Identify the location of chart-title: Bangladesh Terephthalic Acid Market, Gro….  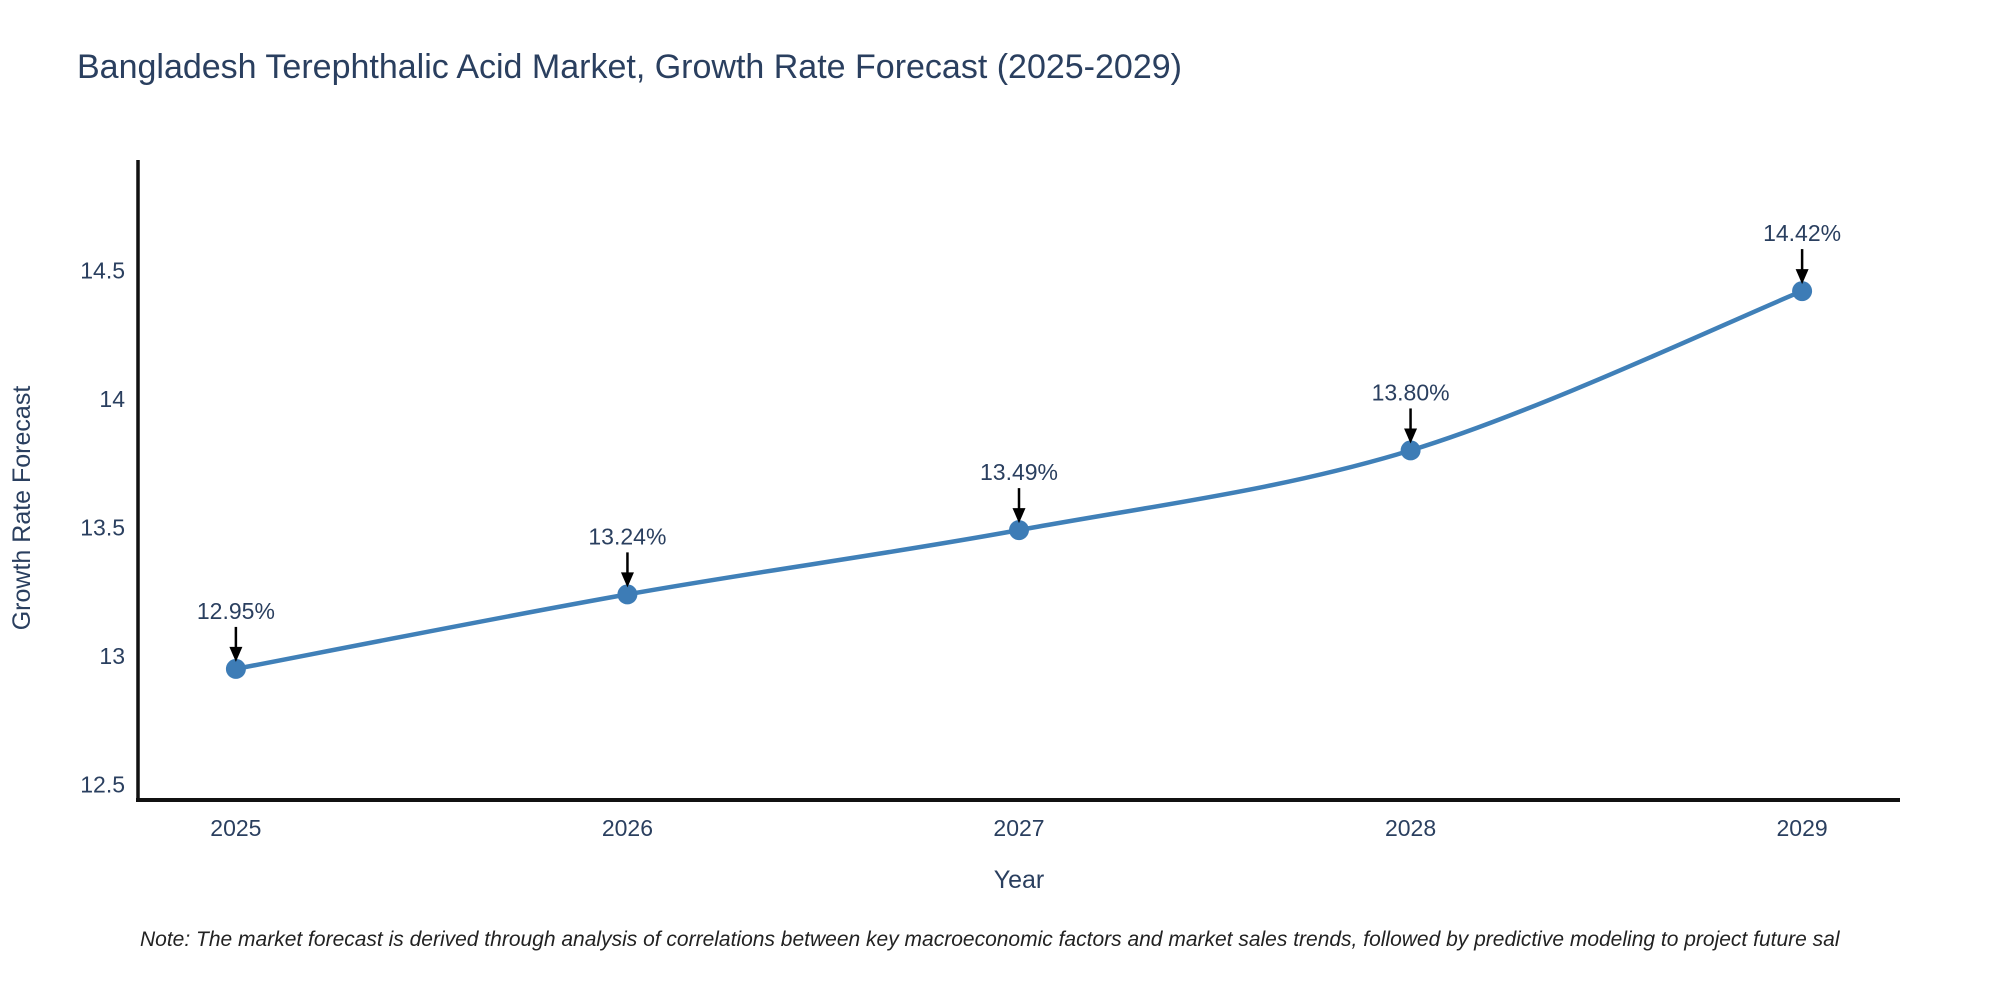
(629, 67).